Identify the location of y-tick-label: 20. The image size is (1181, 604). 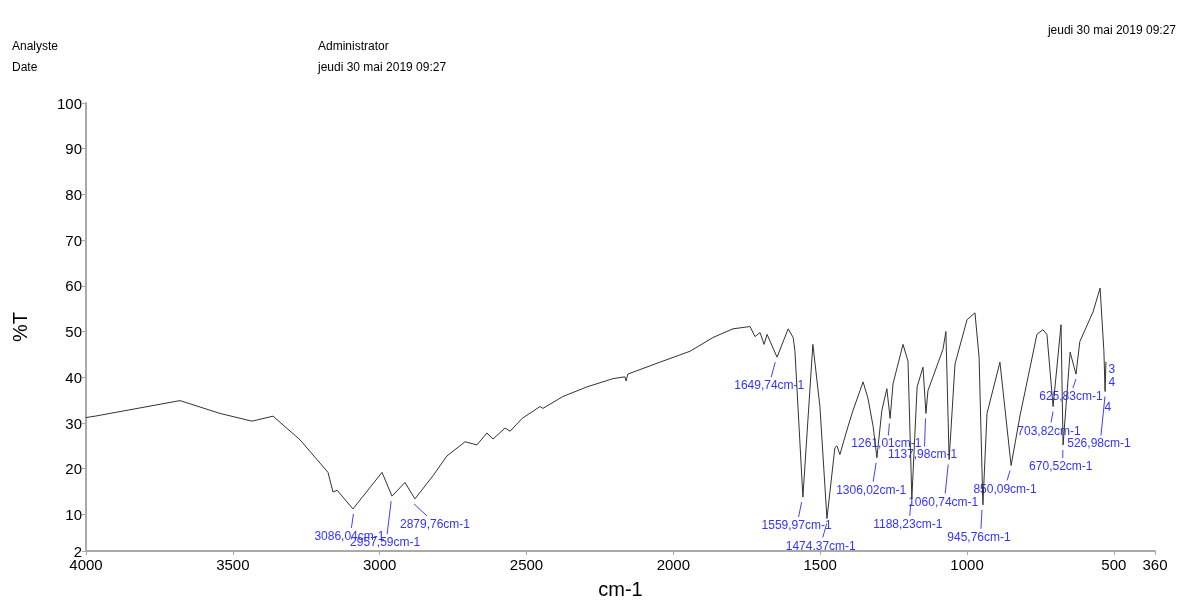
(73, 469).